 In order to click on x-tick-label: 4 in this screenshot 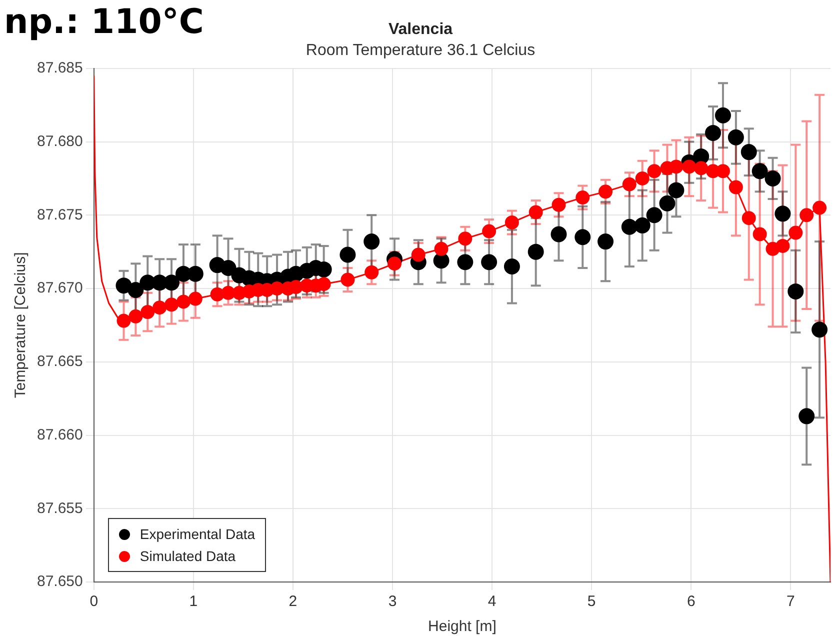, I will do `click(492, 601)`.